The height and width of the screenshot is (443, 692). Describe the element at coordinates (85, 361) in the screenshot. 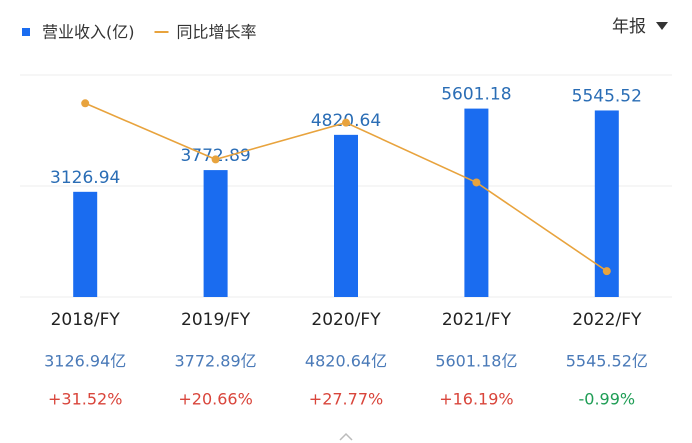

I see `table-value: 3126.94亿` at that location.